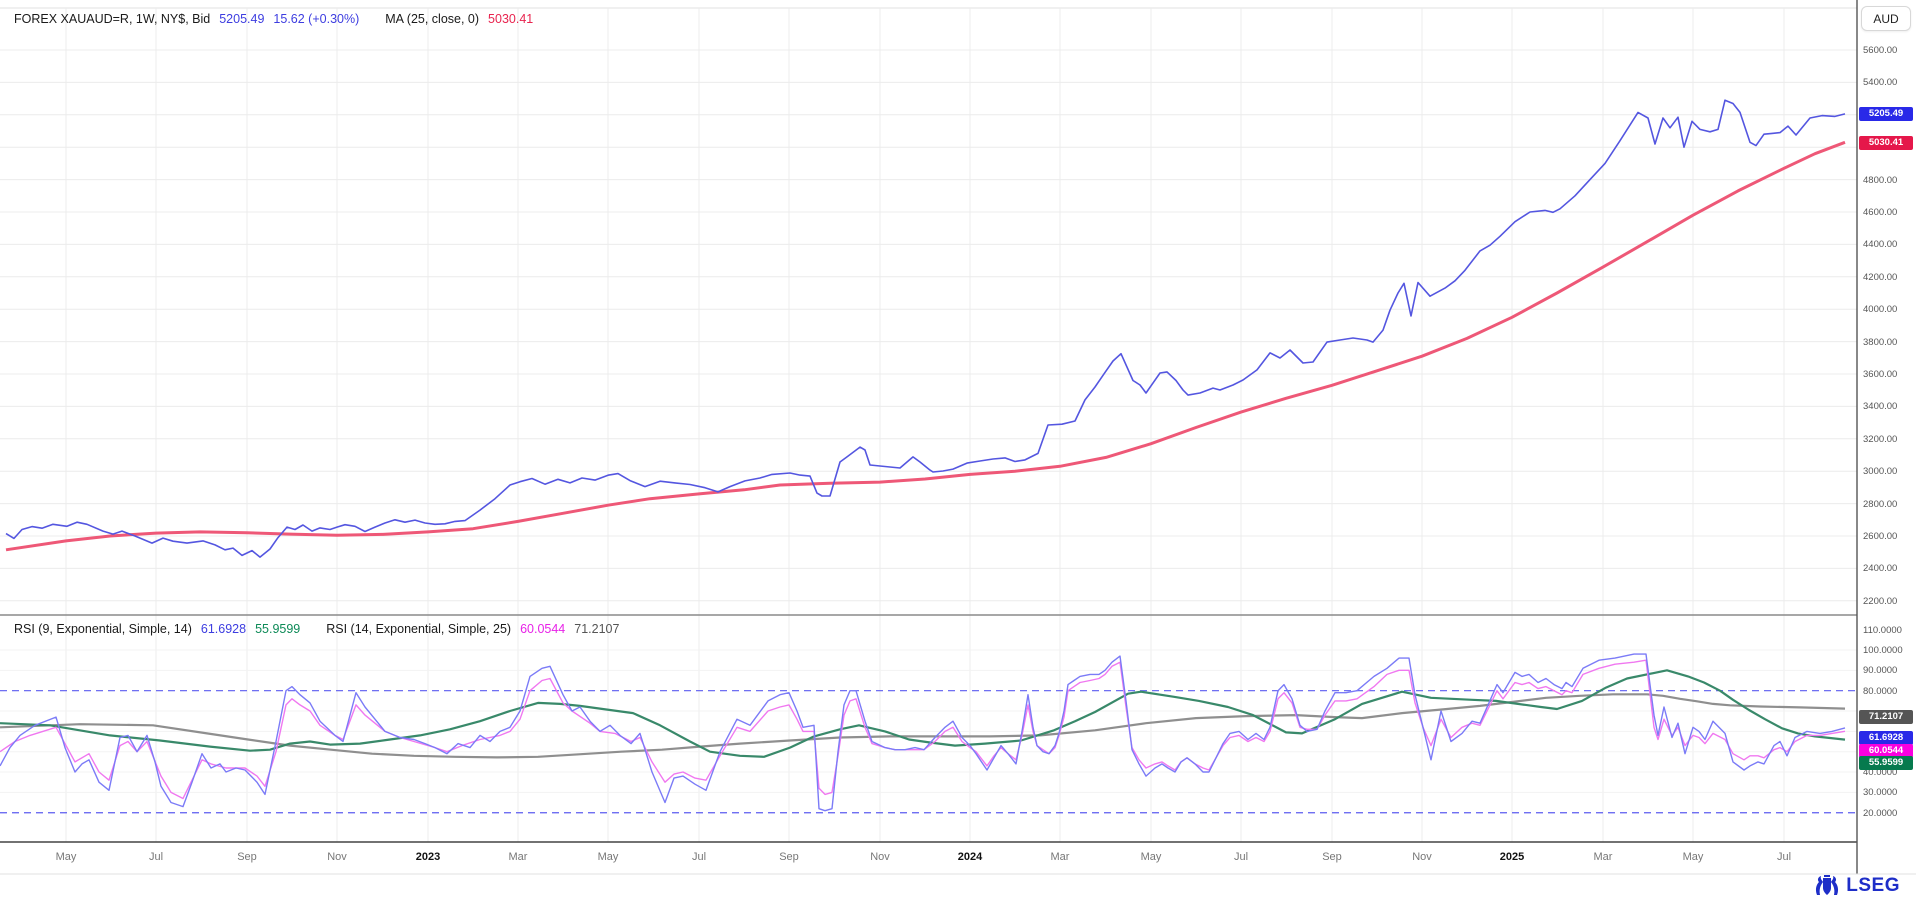 This screenshot has height=905, width=1916. Describe the element at coordinates (278, 629) in the screenshot. I see `rsi-study1-value2: 55.9599` at that location.